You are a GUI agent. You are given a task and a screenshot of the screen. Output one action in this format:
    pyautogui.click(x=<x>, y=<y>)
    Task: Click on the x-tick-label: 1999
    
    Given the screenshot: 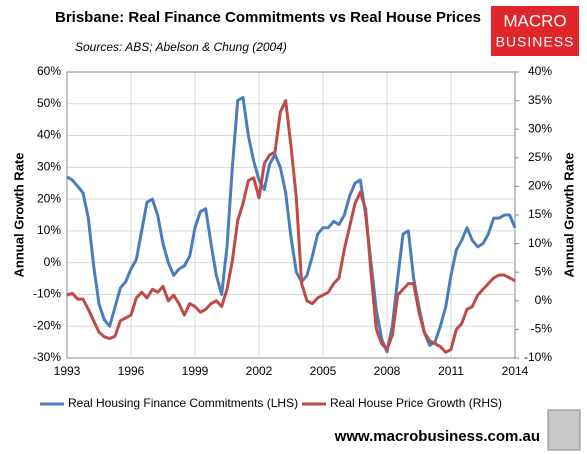 What is the action you would take?
    pyautogui.click(x=195, y=371)
    